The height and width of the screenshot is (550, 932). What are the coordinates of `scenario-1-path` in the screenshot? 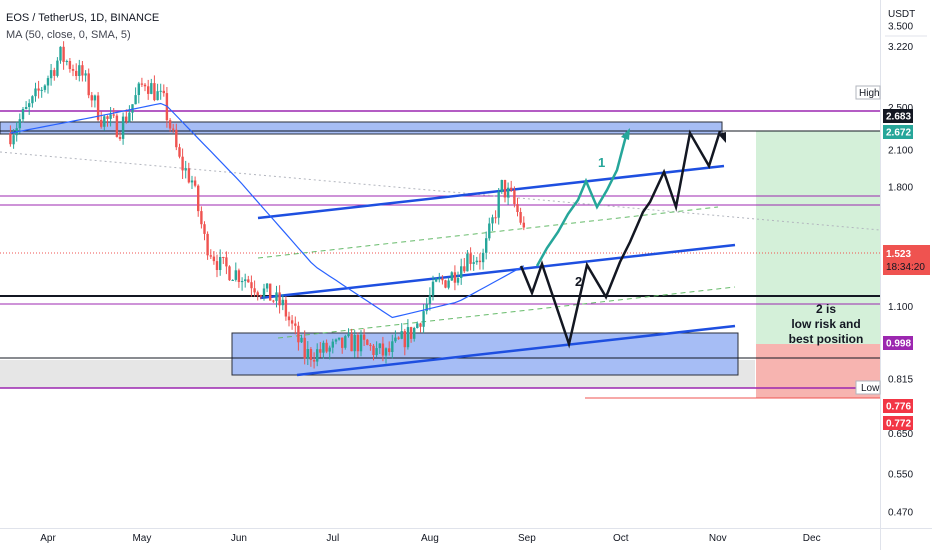 It's located at (582, 199).